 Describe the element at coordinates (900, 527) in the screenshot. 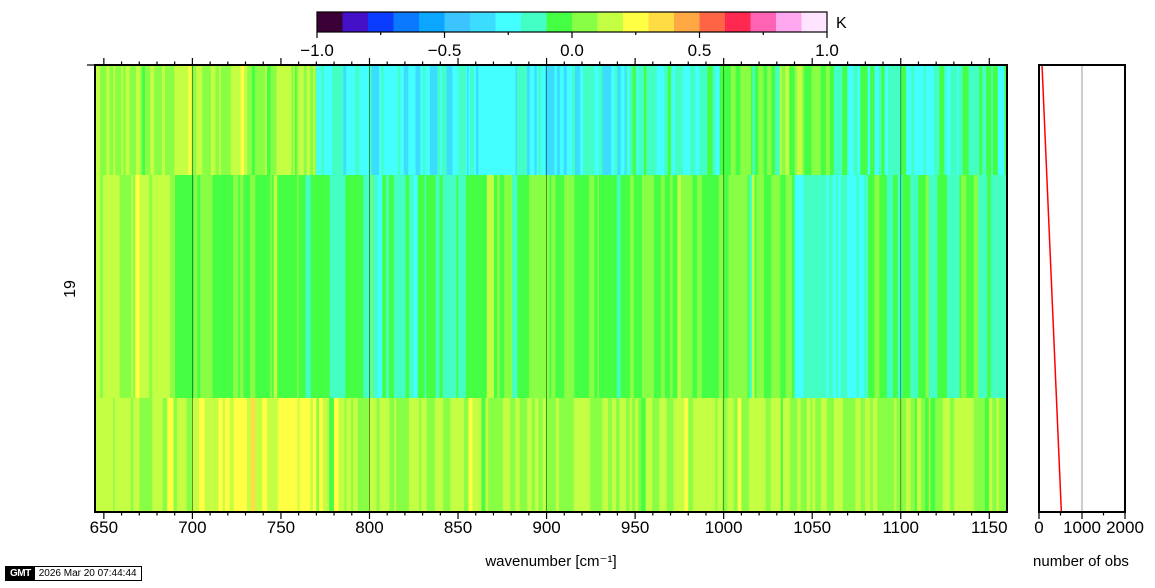

I see `heatmap-x-tick-label: 1100` at that location.